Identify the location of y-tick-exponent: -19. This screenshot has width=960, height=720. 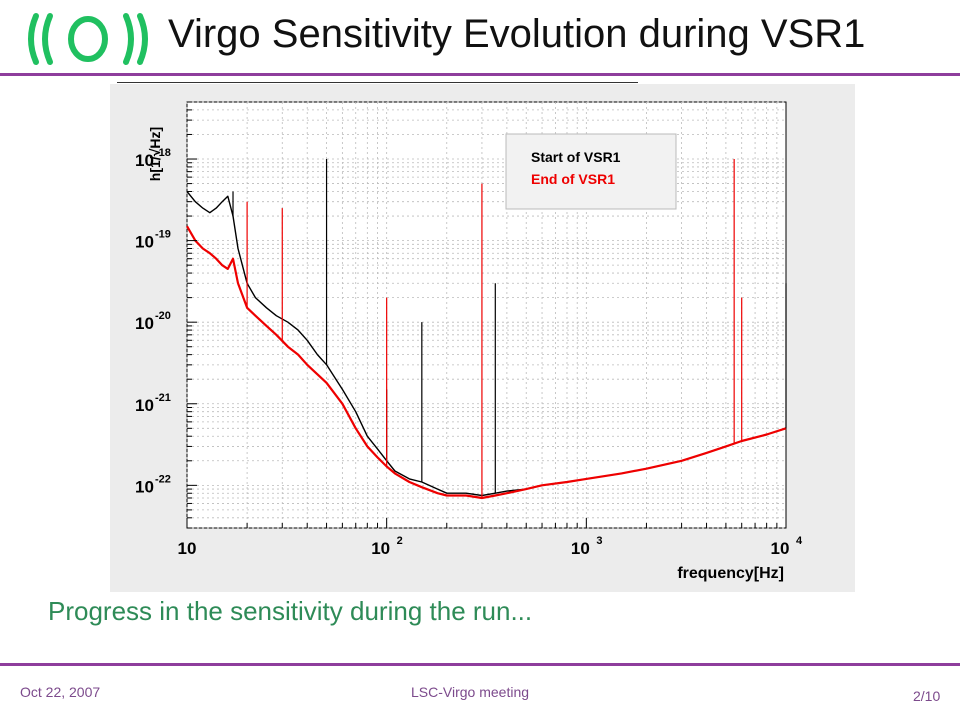
(163, 235).